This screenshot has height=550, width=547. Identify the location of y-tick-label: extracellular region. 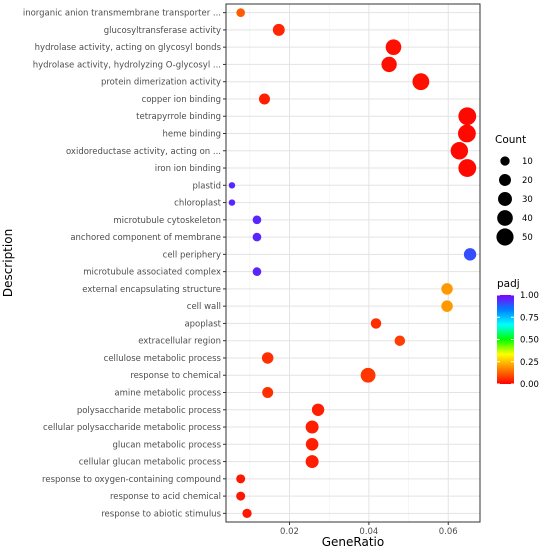
(179, 342).